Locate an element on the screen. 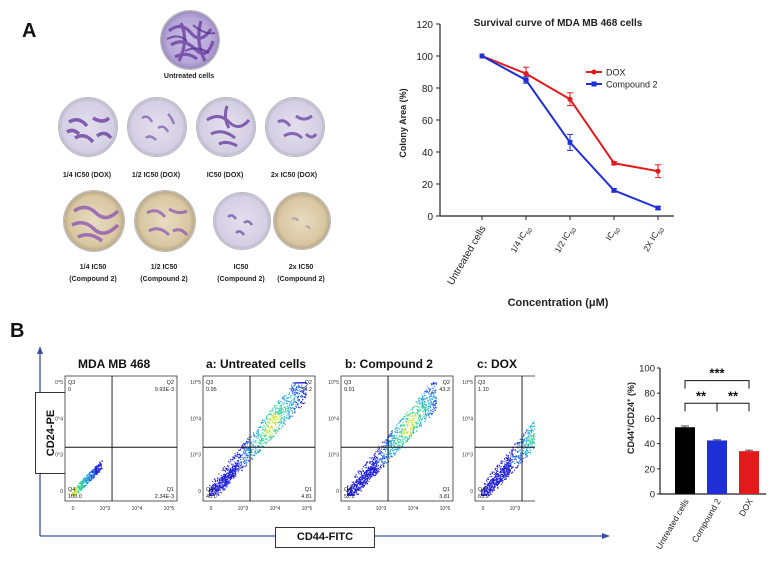 Image resolution: width=775 pixels, height=564 pixels. flow-xtick-label: 10^4 is located at coordinates (413, 509).